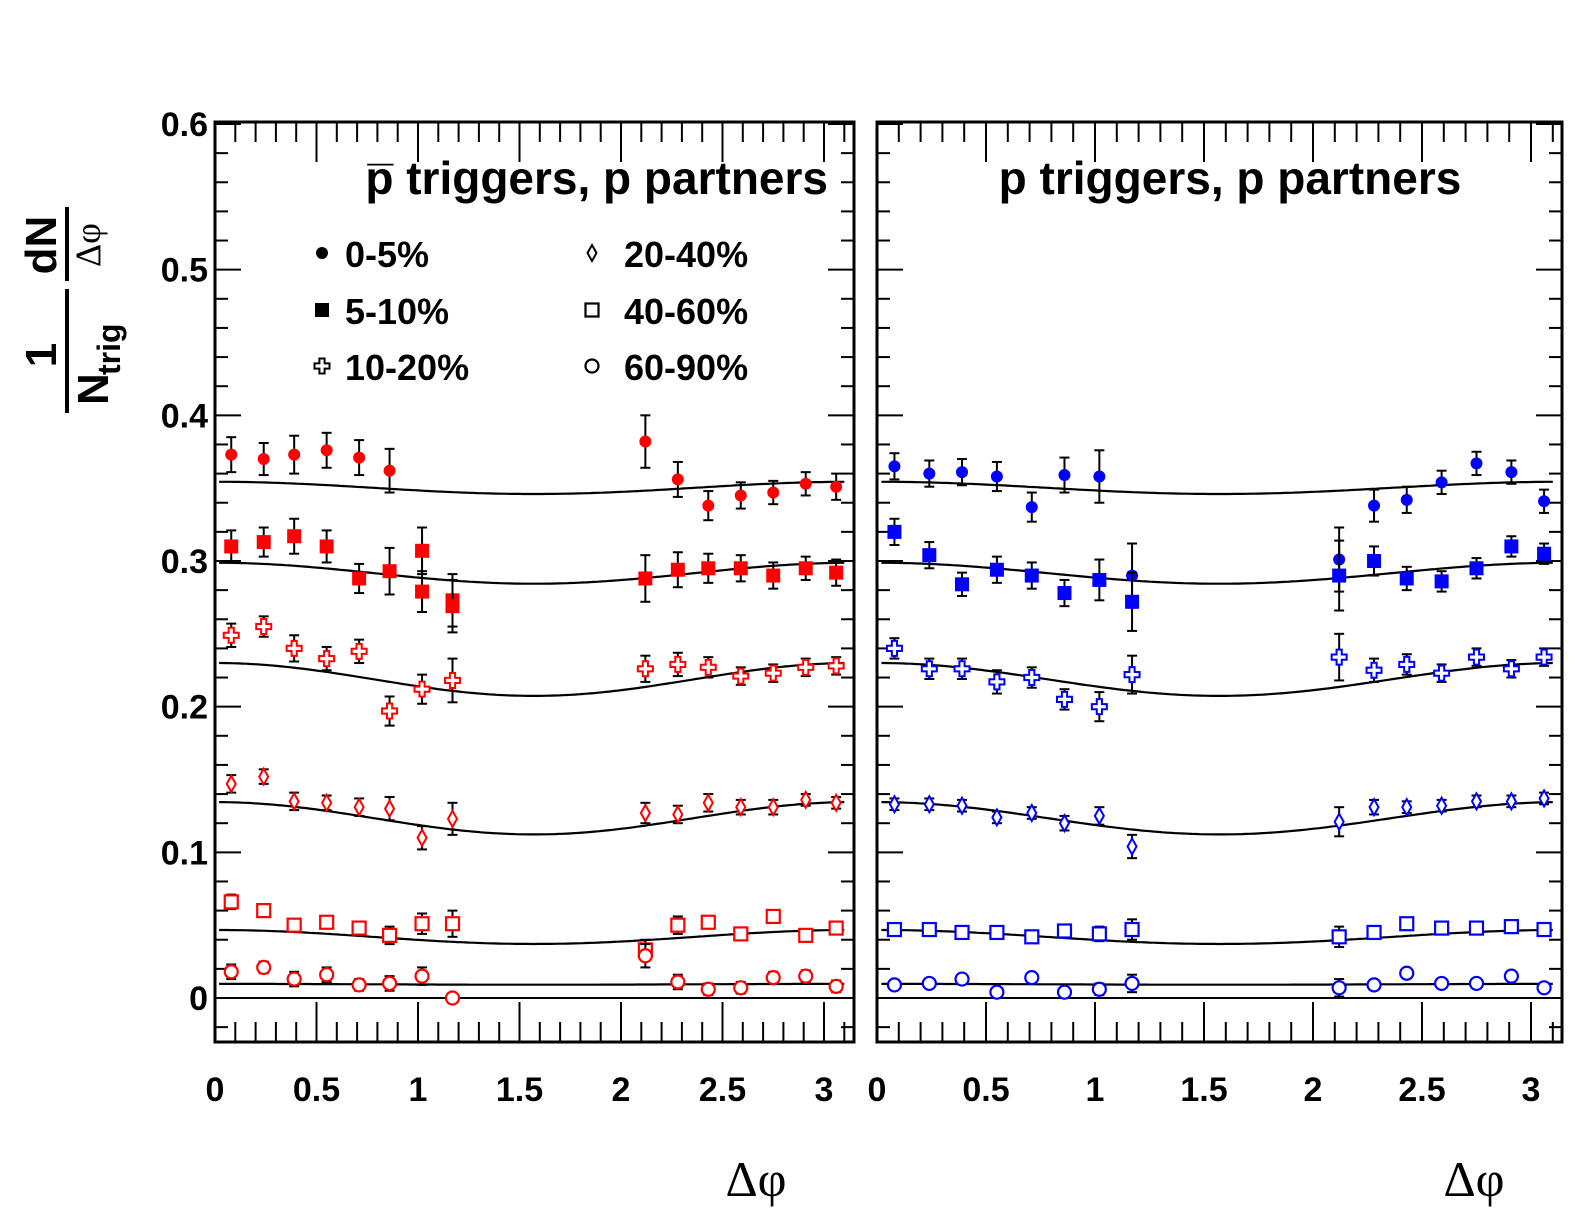 This screenshot has height=1231, width=1575. I want to click on x-tick-label: 0, so click(215, 1090).